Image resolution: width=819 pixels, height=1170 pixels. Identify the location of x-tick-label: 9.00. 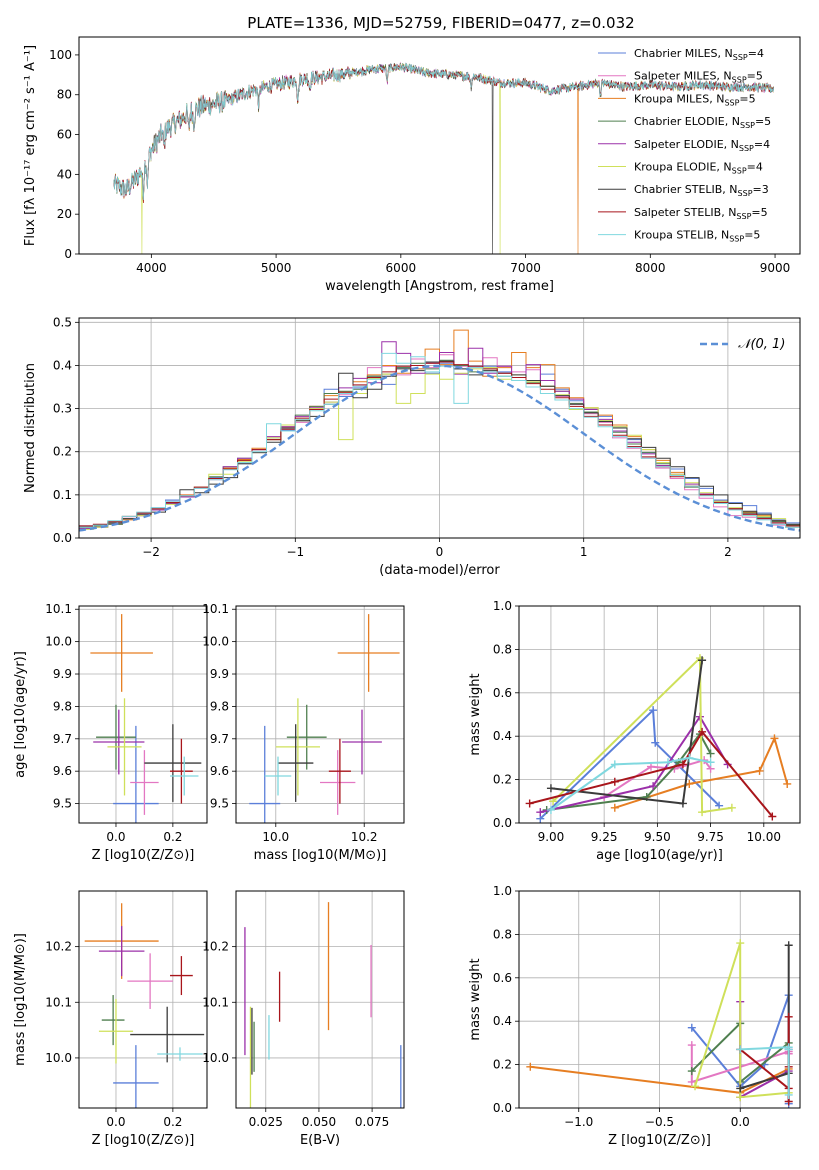
(551, 837).